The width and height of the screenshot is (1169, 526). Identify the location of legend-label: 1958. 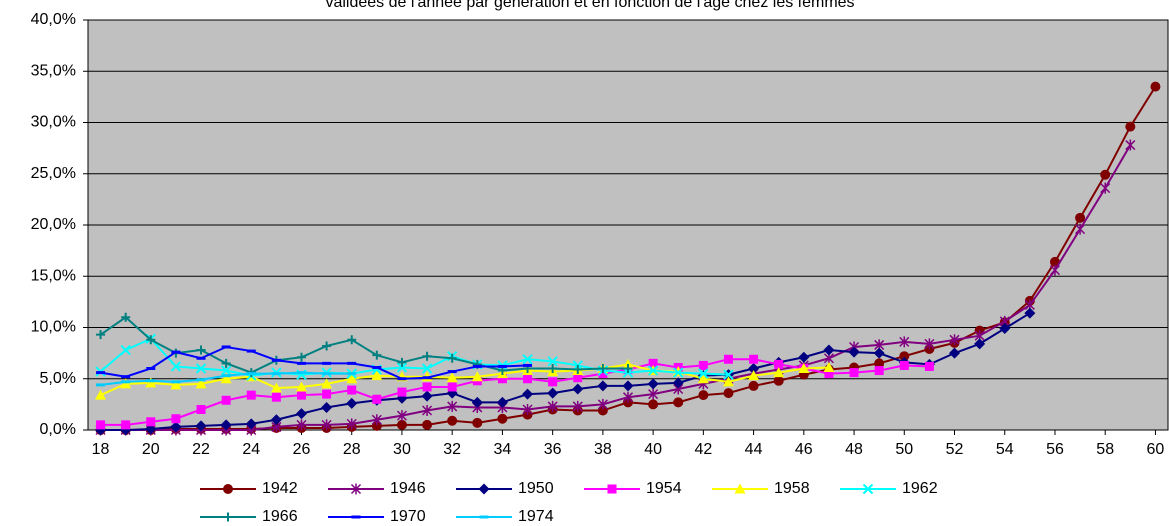
(792, 488).